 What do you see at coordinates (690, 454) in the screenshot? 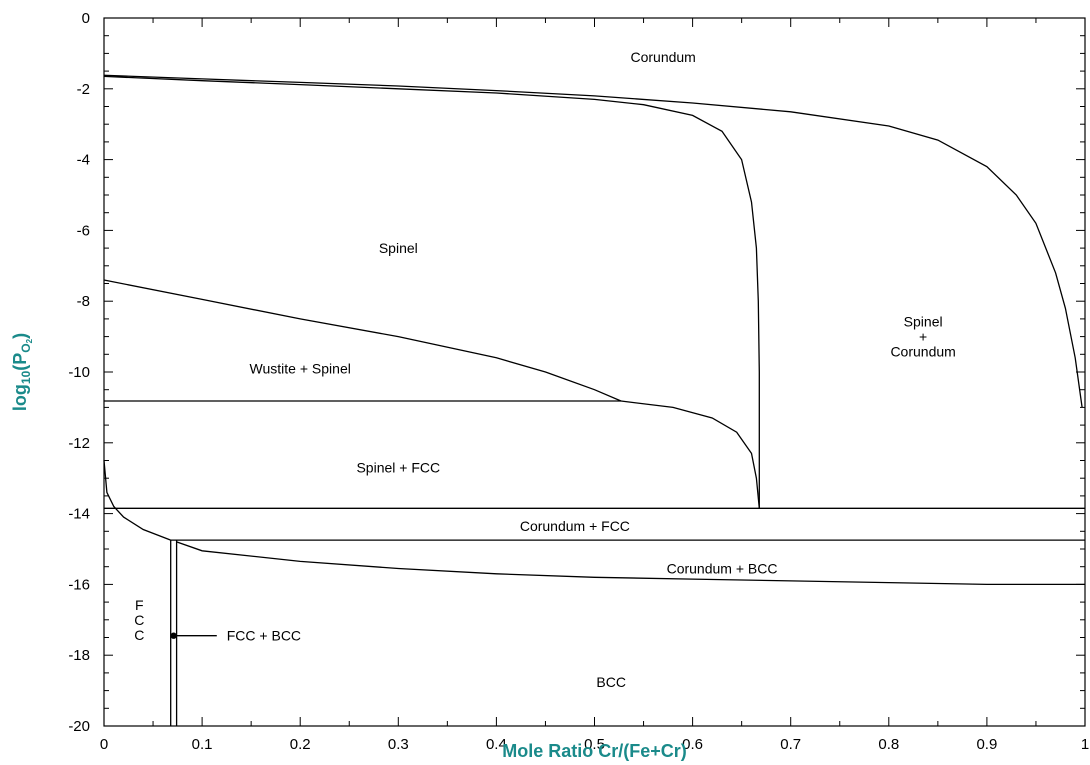
I see `boundary-spinel-fcc-right` at bounding box center [690, 454].